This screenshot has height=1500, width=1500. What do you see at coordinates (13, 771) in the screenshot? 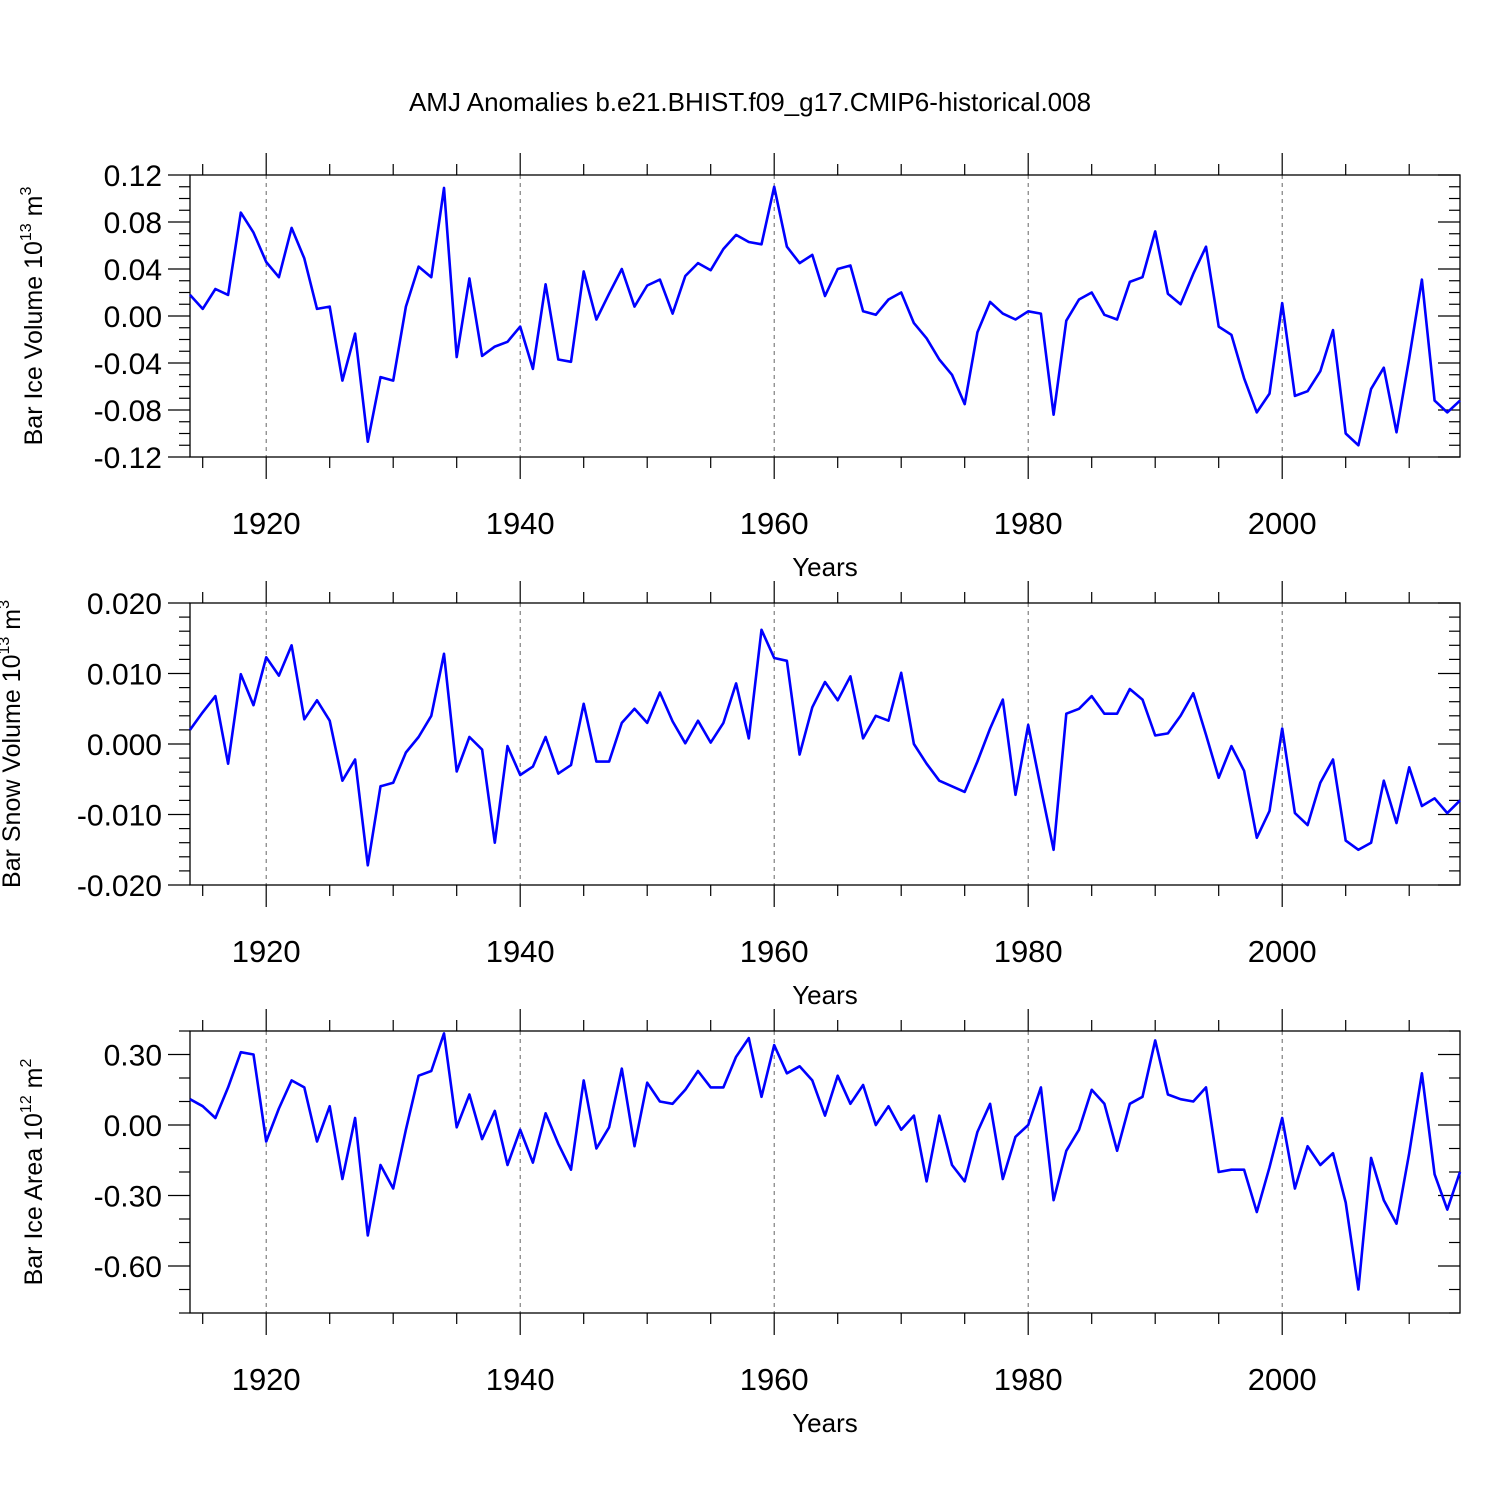
I see `y-axis-label-text: Bar Snow Volume 10` at bounding box center [13, 771].